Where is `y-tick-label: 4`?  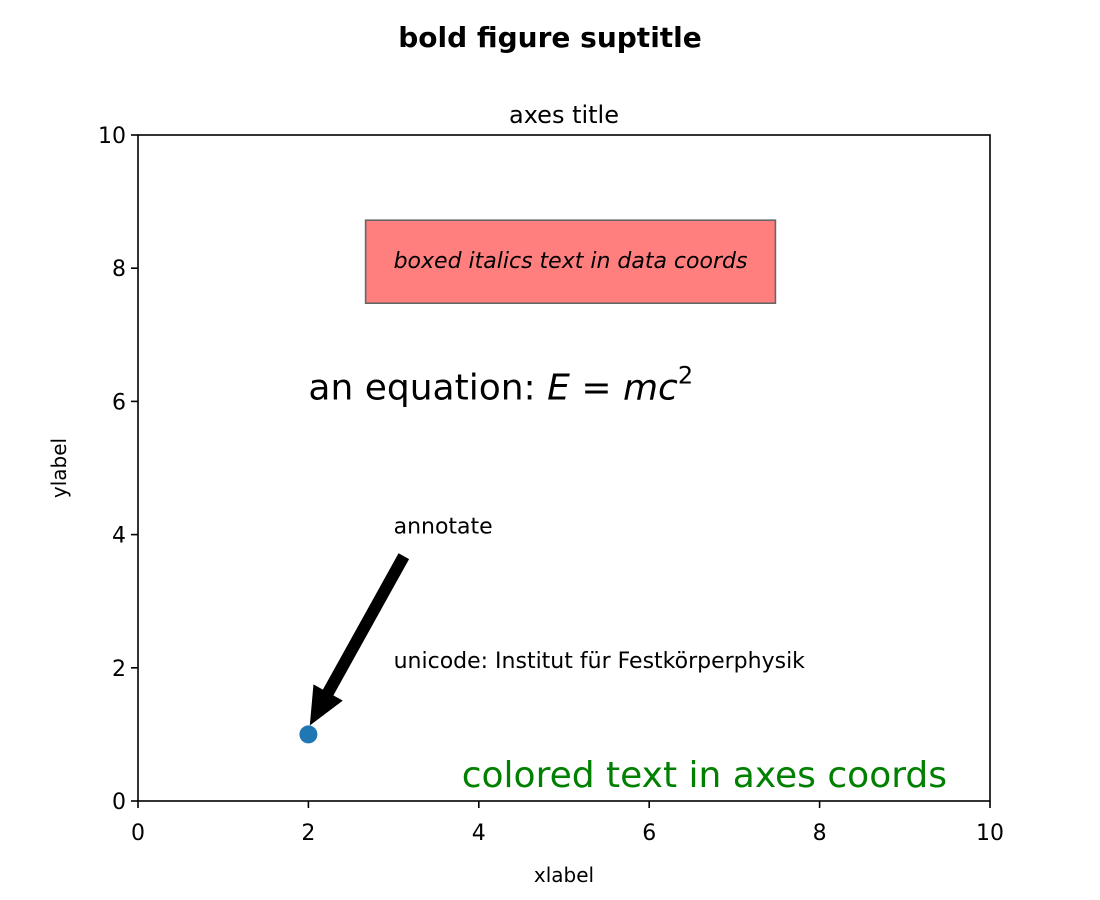 y-tick-label: 4 is located at coordinates (119, 536).